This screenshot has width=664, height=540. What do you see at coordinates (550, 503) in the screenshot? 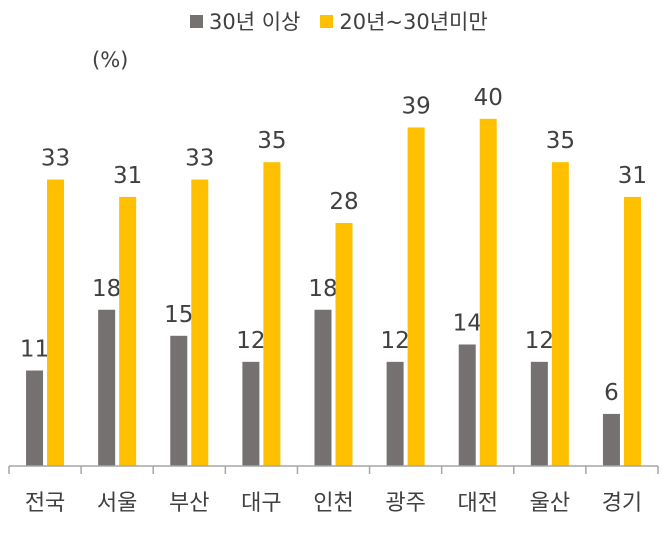
I see `x-tick-label-8: 울산` at bounding box center [550, 503].